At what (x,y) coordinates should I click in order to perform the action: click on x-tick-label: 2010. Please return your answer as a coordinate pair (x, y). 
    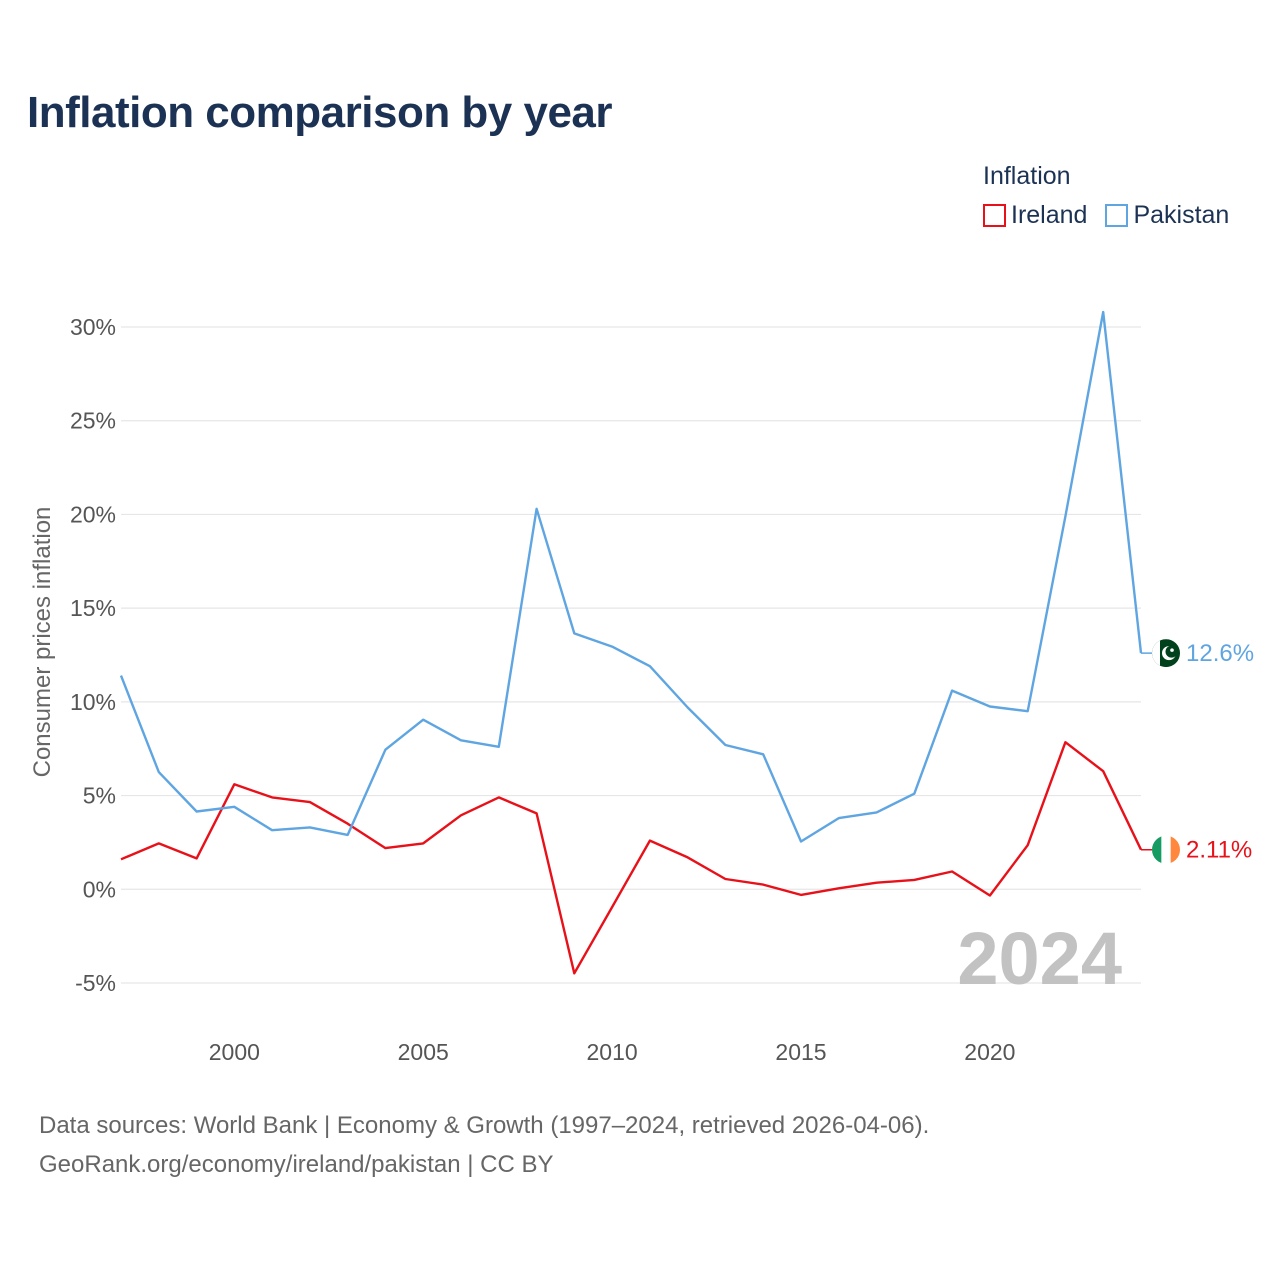
    Looking at the image, I should click on (612, 1052).